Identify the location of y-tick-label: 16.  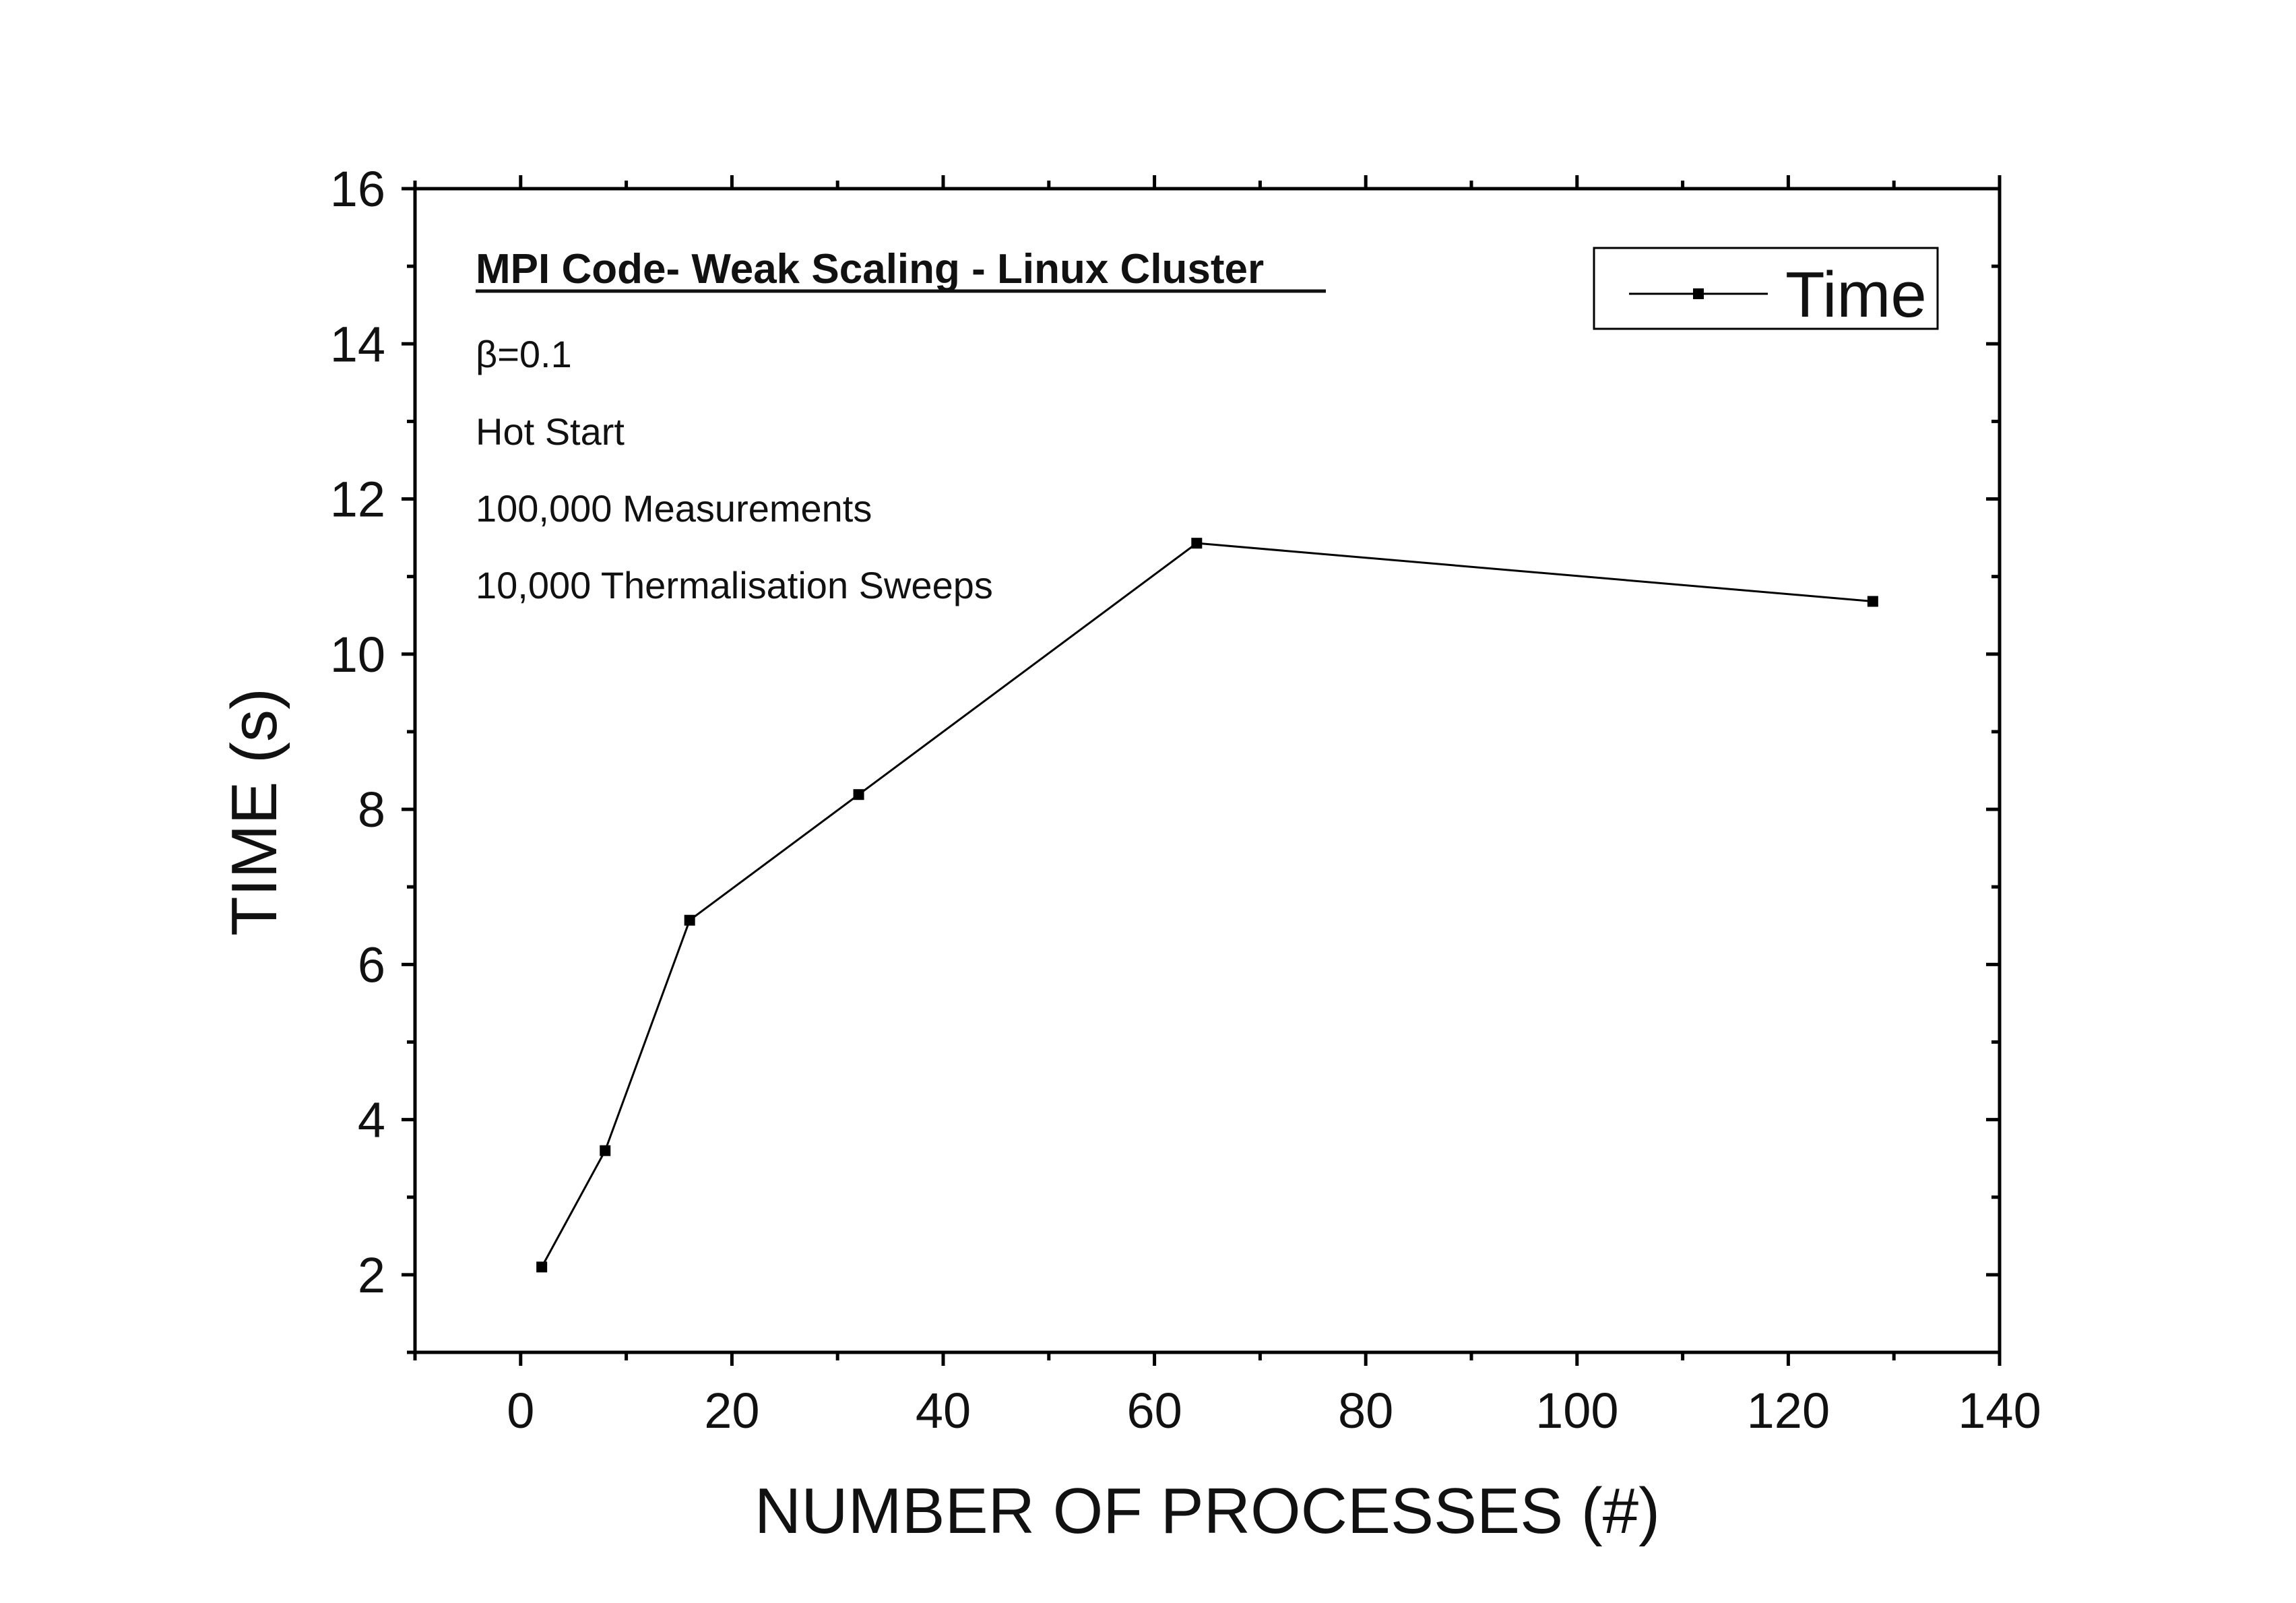
(357, 189).